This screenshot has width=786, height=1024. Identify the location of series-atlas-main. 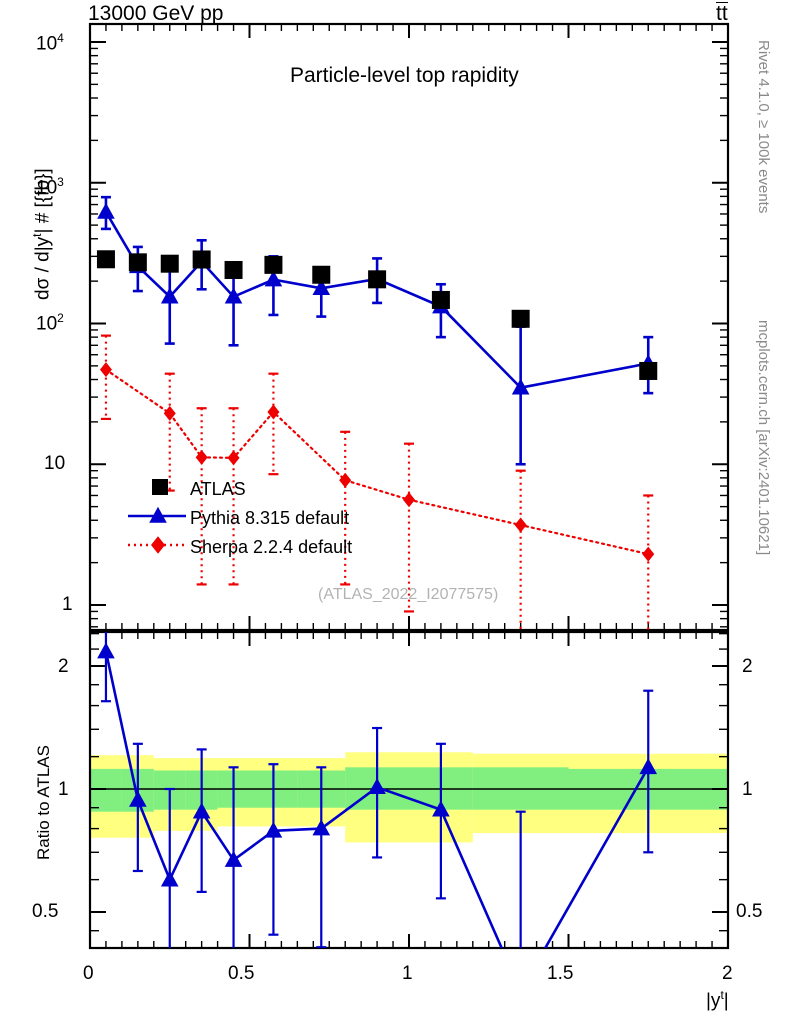
(377, 315).